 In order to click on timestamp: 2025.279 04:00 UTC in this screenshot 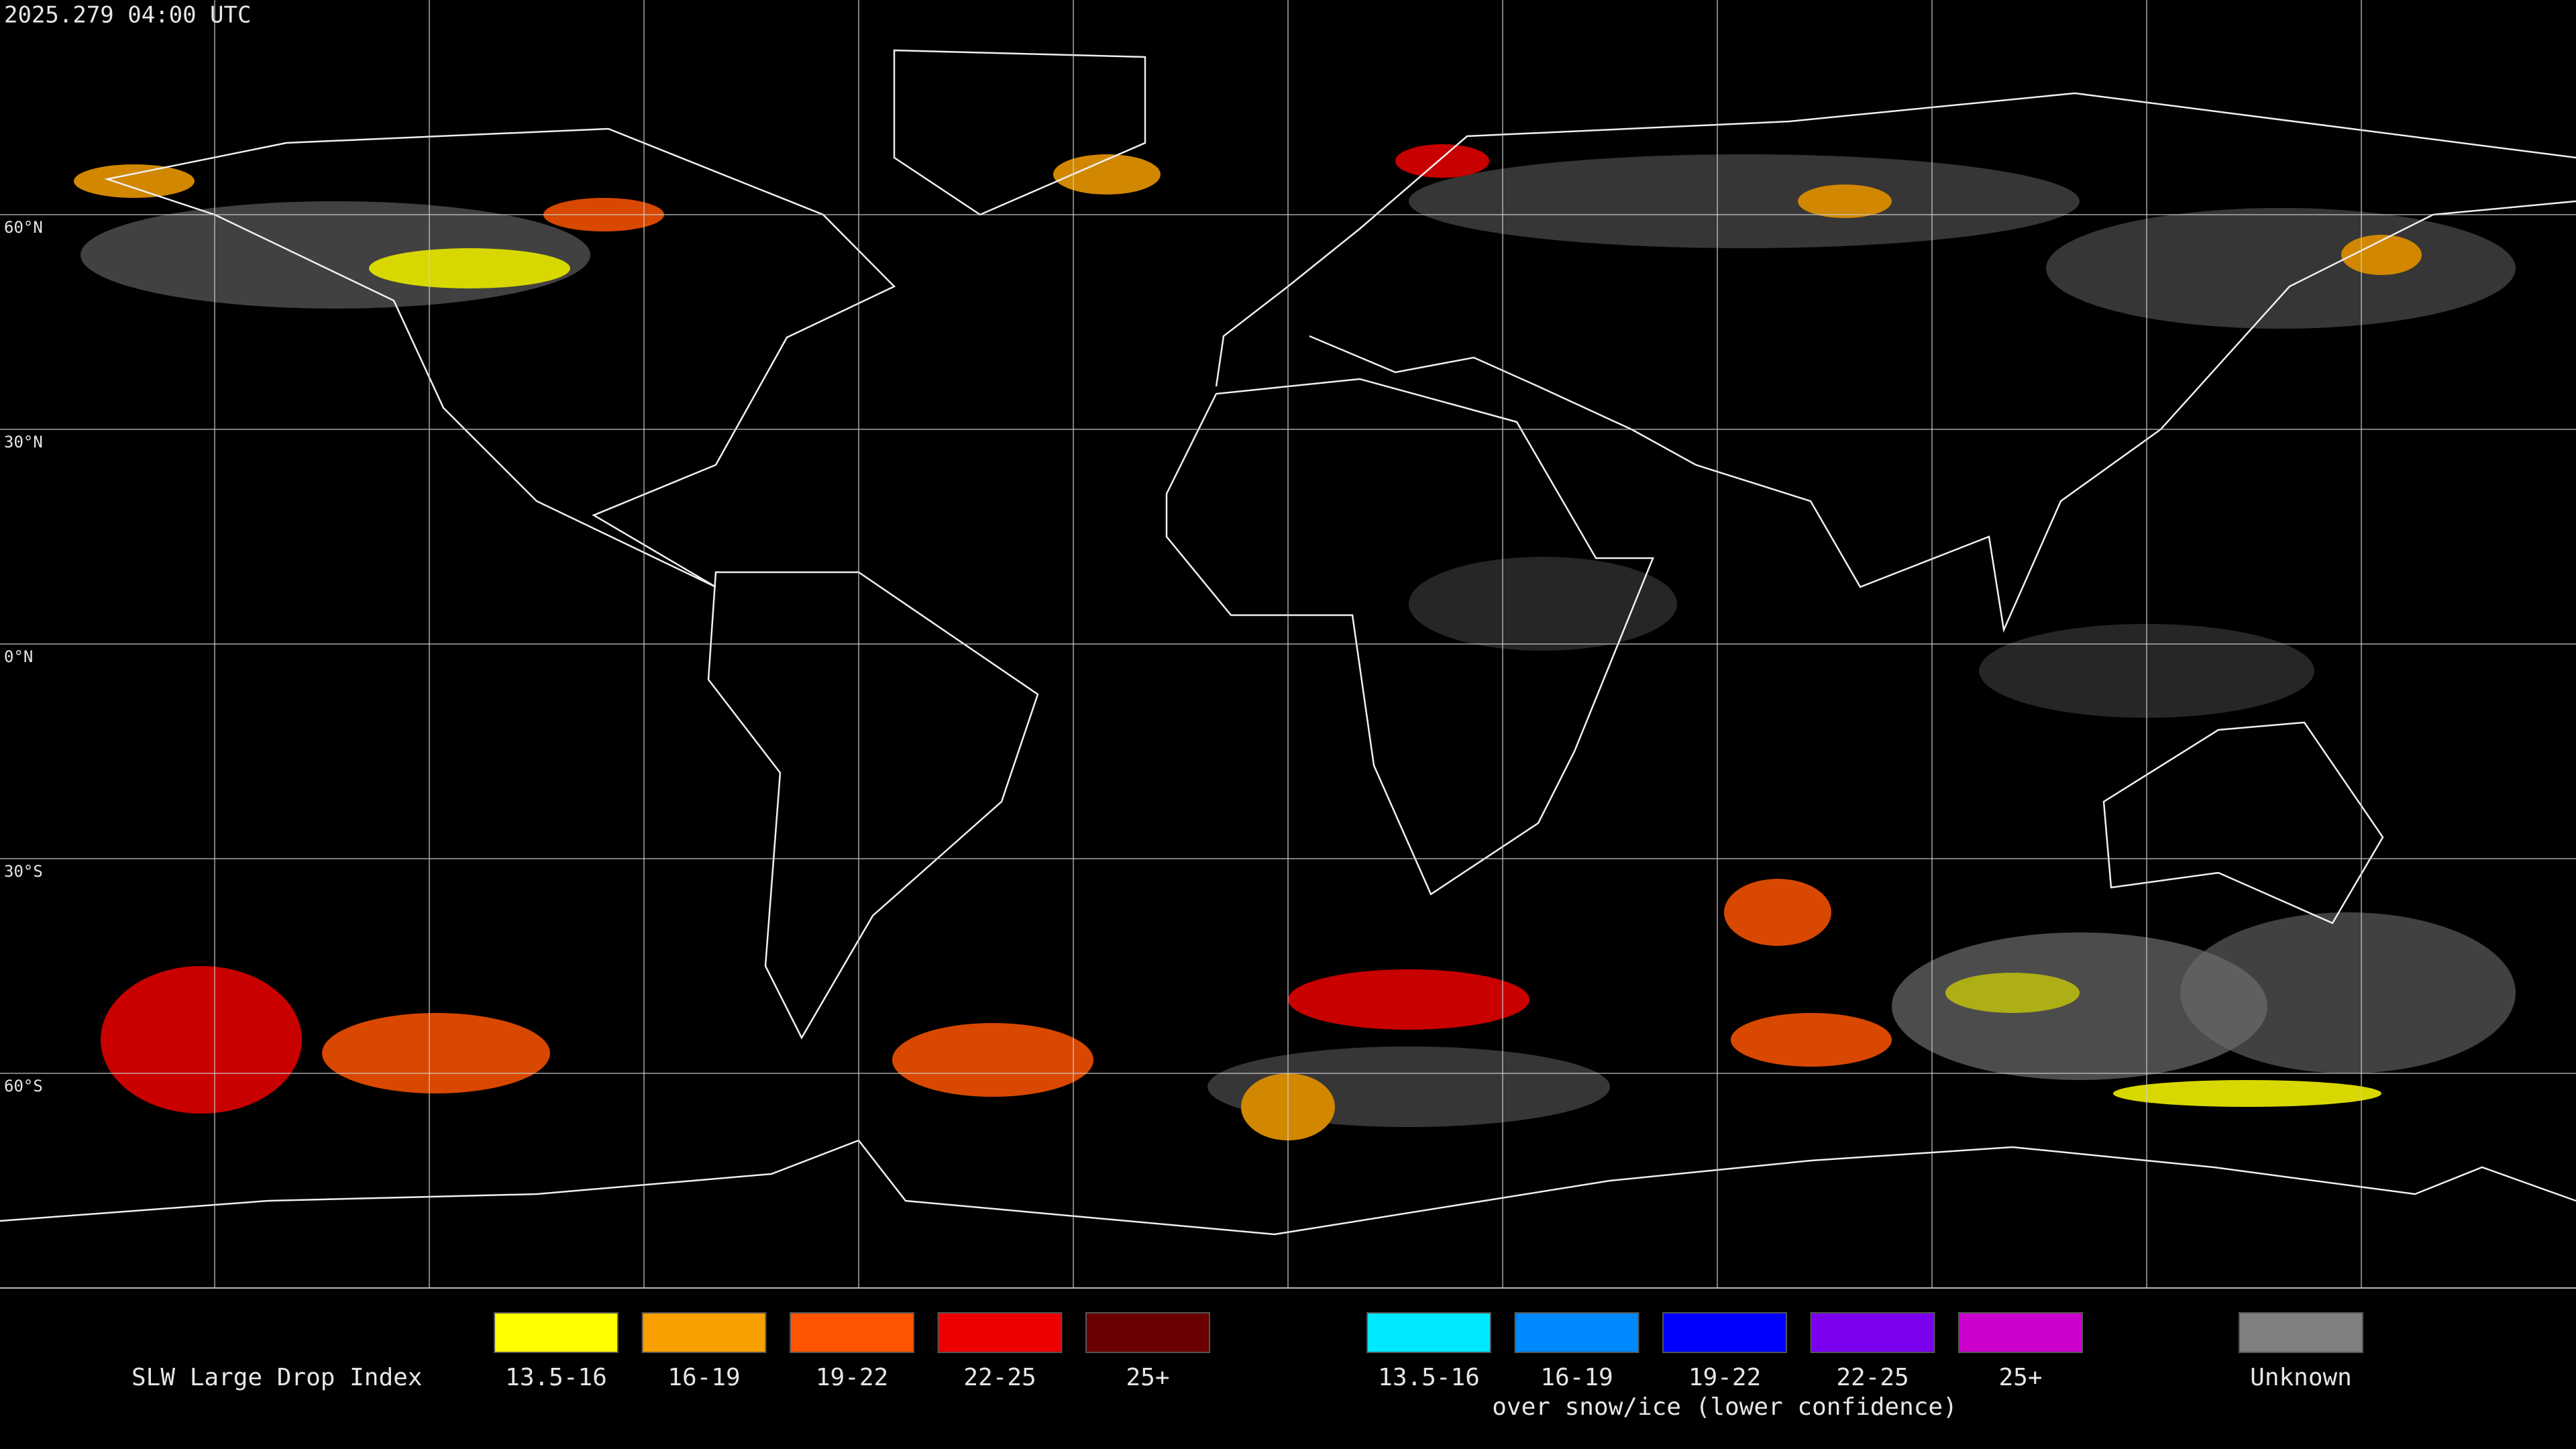, I will do `click(127, 15)`.